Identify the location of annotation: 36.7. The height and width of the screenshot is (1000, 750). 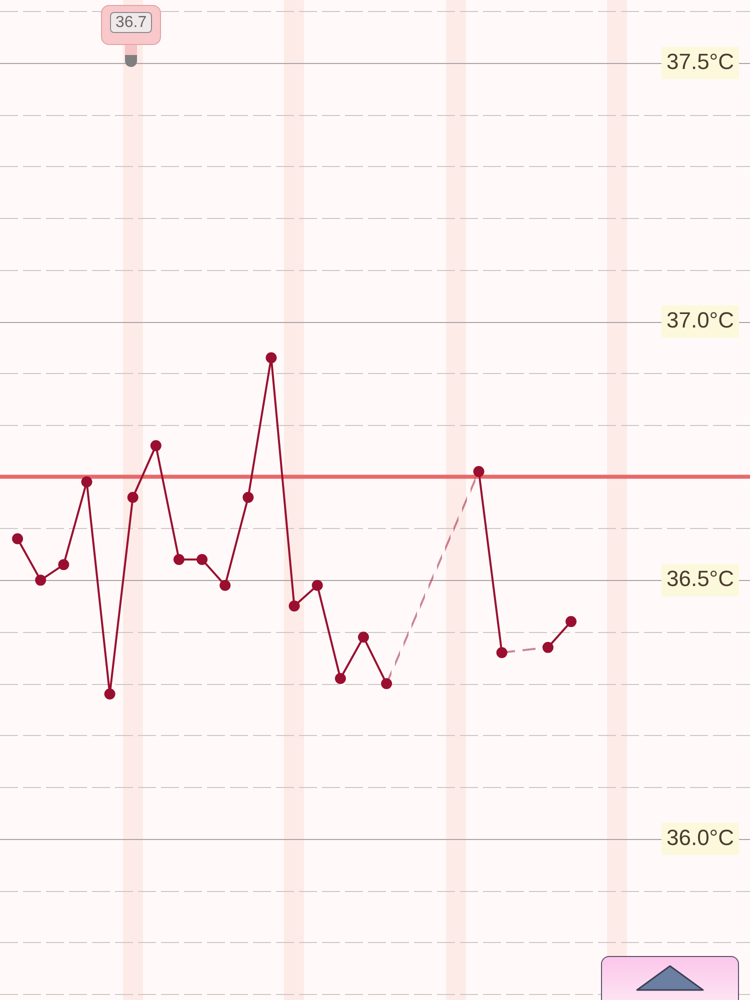
(131, 23).